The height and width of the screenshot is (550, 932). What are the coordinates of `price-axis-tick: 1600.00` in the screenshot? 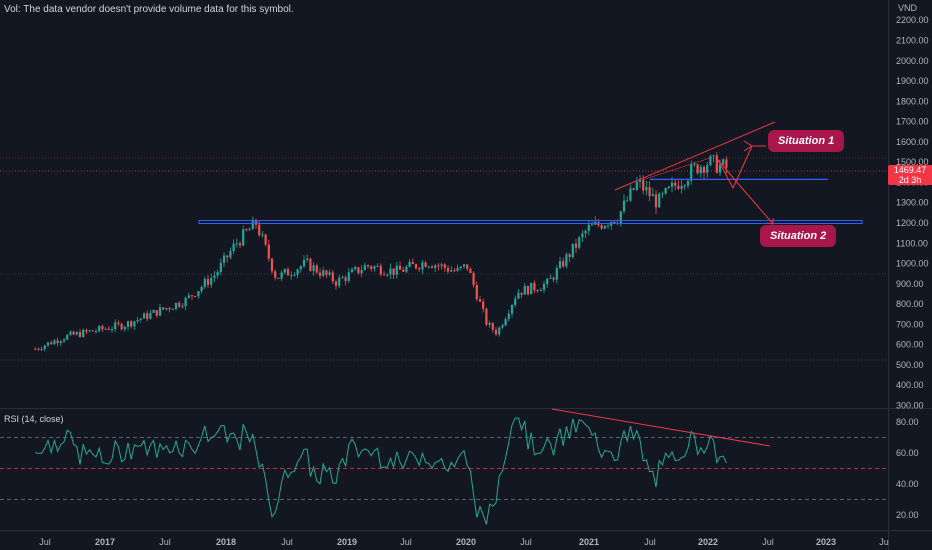 It's located at (912, 142).